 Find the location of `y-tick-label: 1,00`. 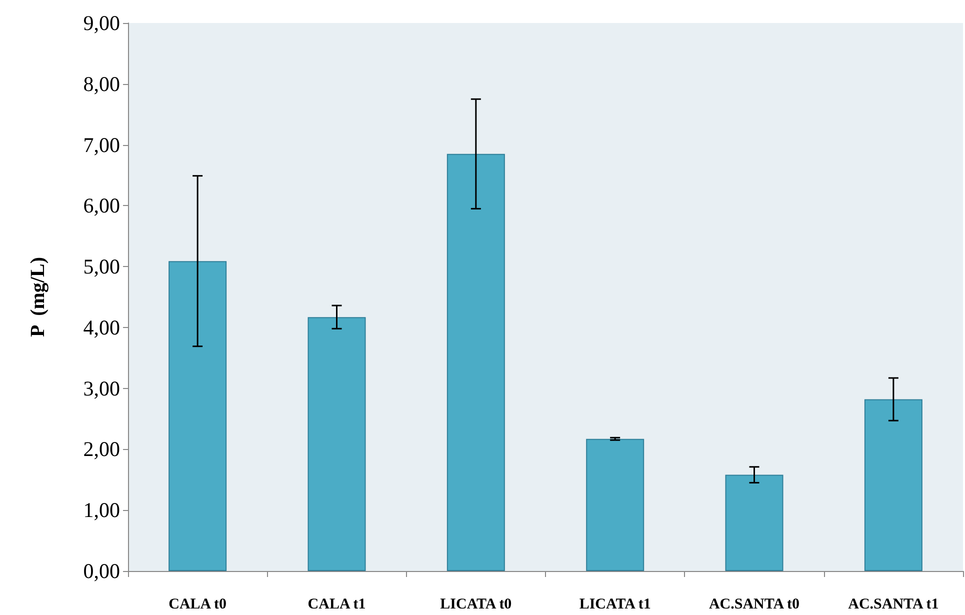

y-tick-label: 1,00 is located at coordinates (101, 510).